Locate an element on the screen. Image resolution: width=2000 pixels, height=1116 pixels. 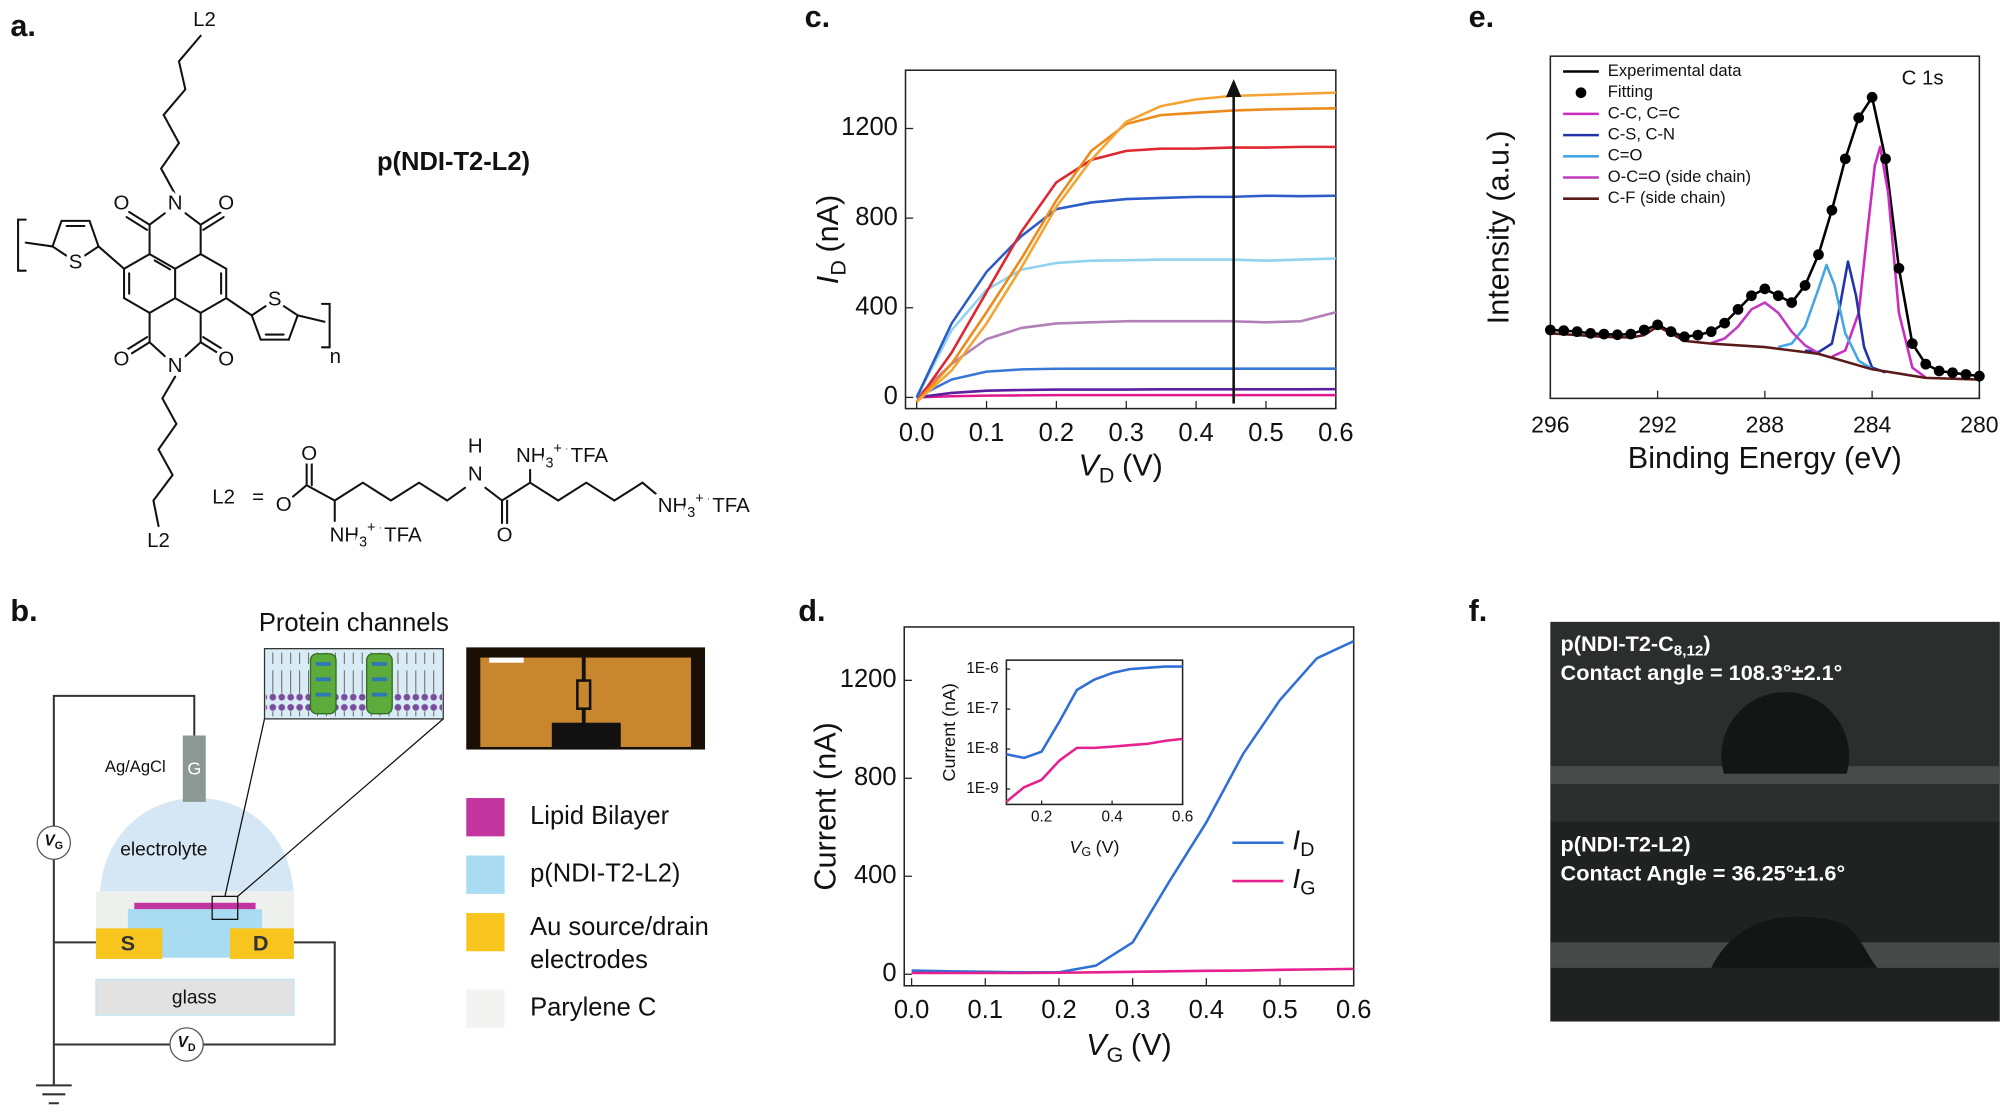
measurement: Contact angle = 108.3°±2.1° is located at coordinates (1702, 672).